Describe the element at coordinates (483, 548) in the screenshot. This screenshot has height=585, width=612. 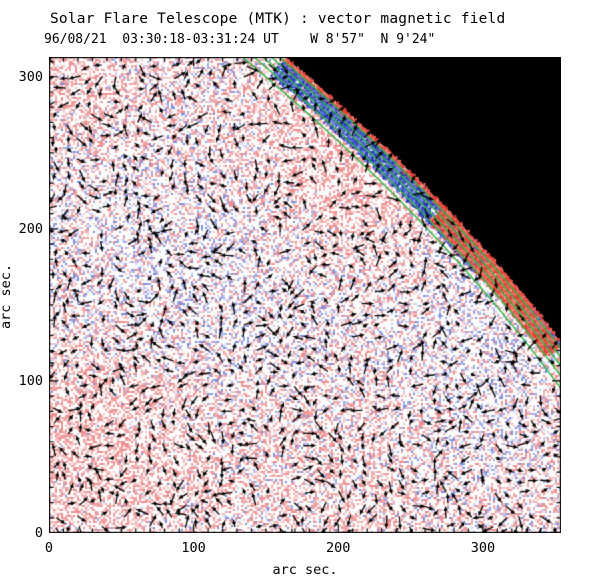
I see `x-tick-label: 300` at that location.